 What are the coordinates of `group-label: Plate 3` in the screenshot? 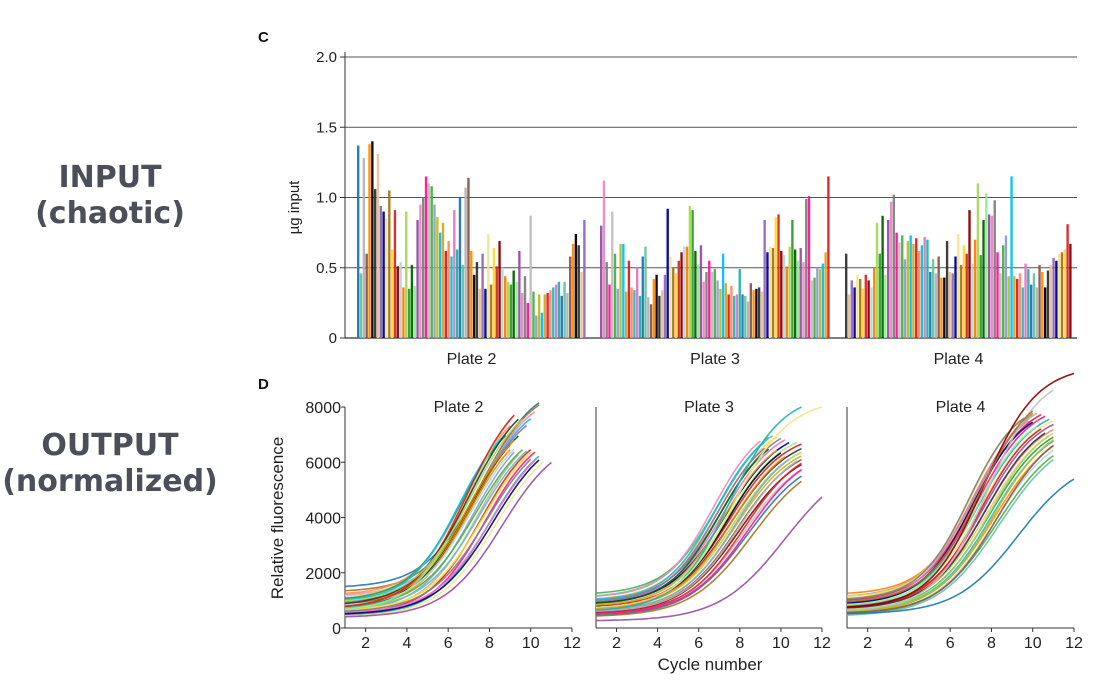 It's located at (715, 359).